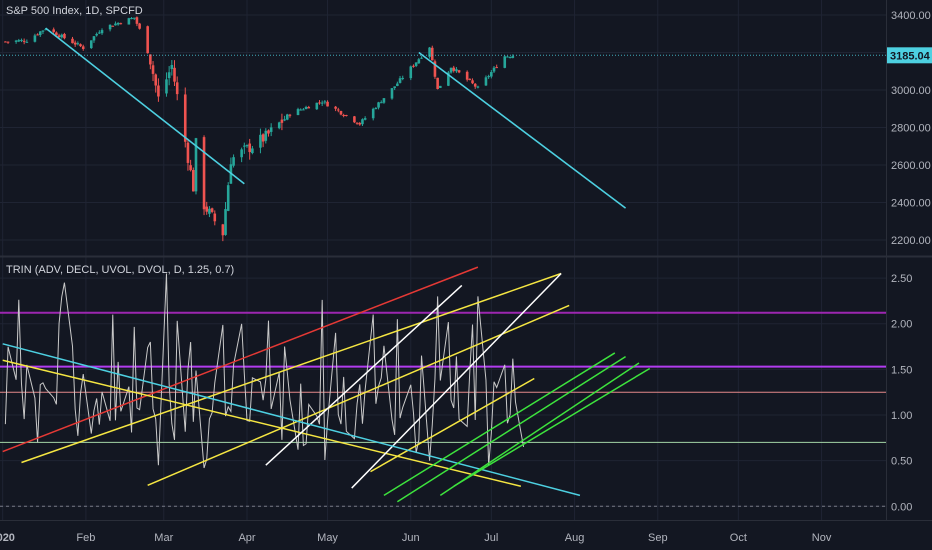  Describe the element at coordinates (7, 538) in the screenshot. I see `time-tick-label: 2020` at that location.